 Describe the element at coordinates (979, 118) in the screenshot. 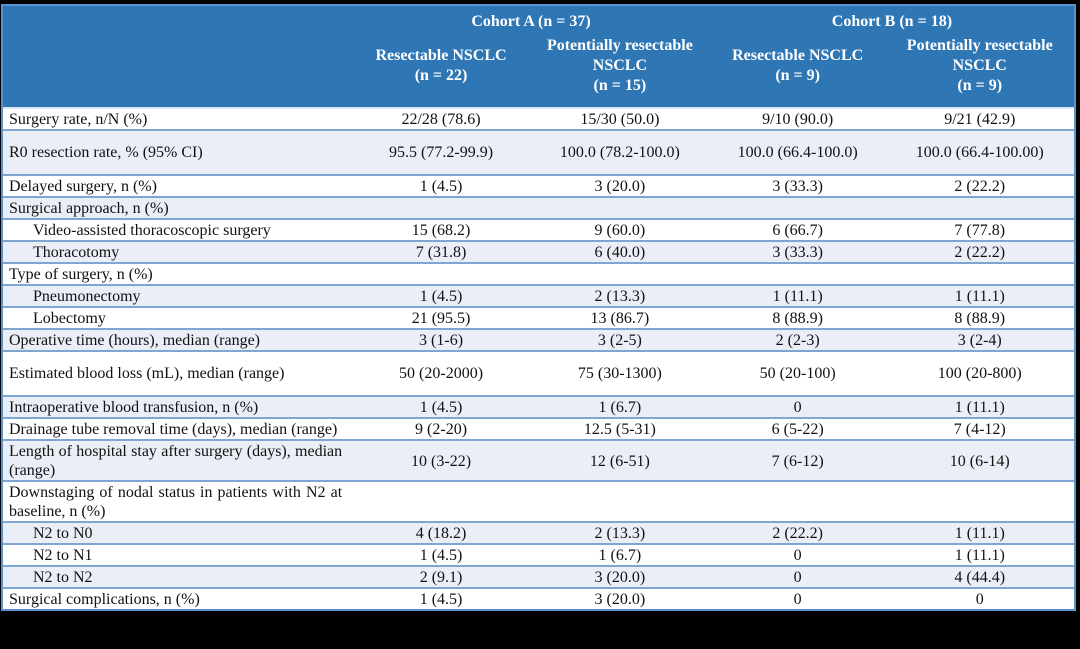

I see `cell-value: 9/21 (42.9)` at that location.